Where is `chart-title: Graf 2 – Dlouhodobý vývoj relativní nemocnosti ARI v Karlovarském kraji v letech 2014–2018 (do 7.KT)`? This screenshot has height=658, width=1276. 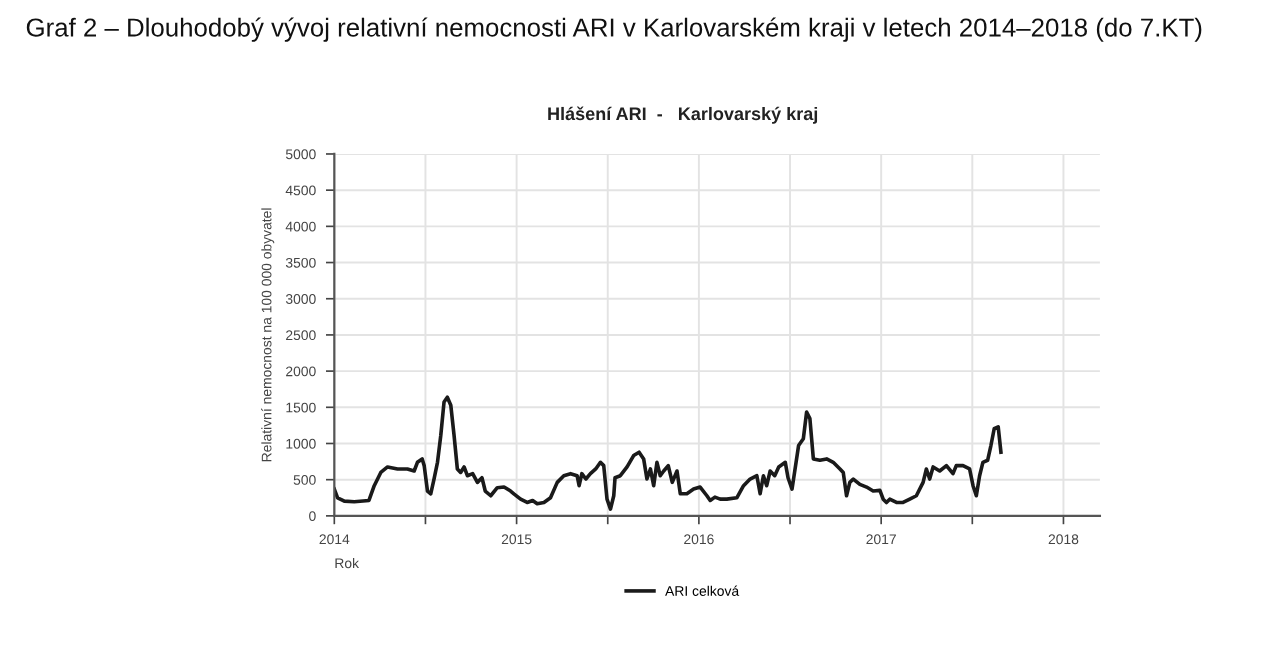
chart-title: Graf 2 – Dlouhodobý vývoj relativní nemocnosti ARI v Karlovarském kraji v letech 2014–2018 (do 7.KT) is located at coordinates (614, 29).